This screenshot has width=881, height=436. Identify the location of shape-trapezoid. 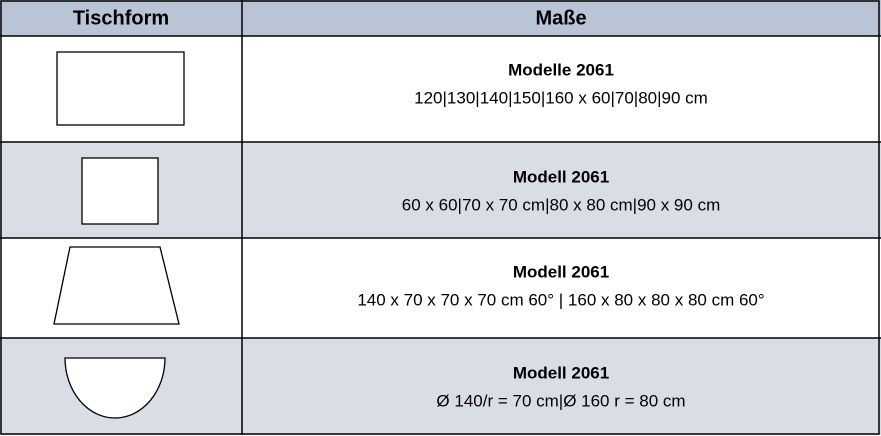
(116, 285).